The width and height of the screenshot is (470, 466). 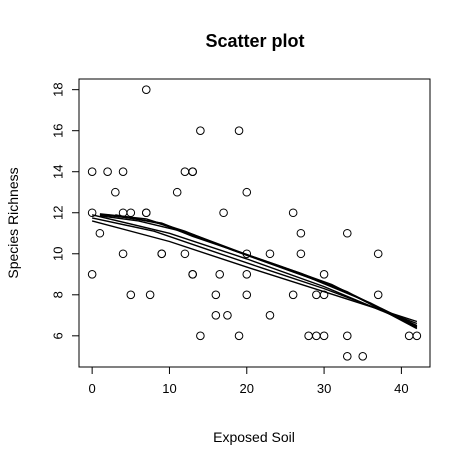 I want to click on y-tick-label: 14, so click(x=57, y=171).